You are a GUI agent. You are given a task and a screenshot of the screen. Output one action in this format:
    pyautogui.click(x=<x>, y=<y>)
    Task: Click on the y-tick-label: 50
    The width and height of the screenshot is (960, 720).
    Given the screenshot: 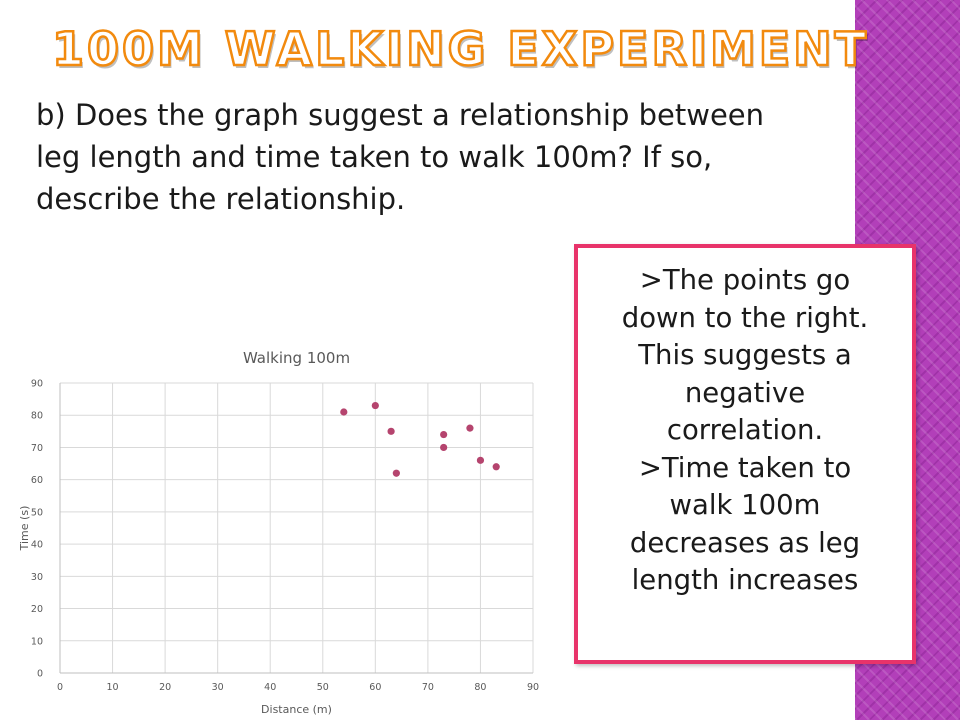 What is the action you would take?
    pyautogui.click(x=37, y=512)
    